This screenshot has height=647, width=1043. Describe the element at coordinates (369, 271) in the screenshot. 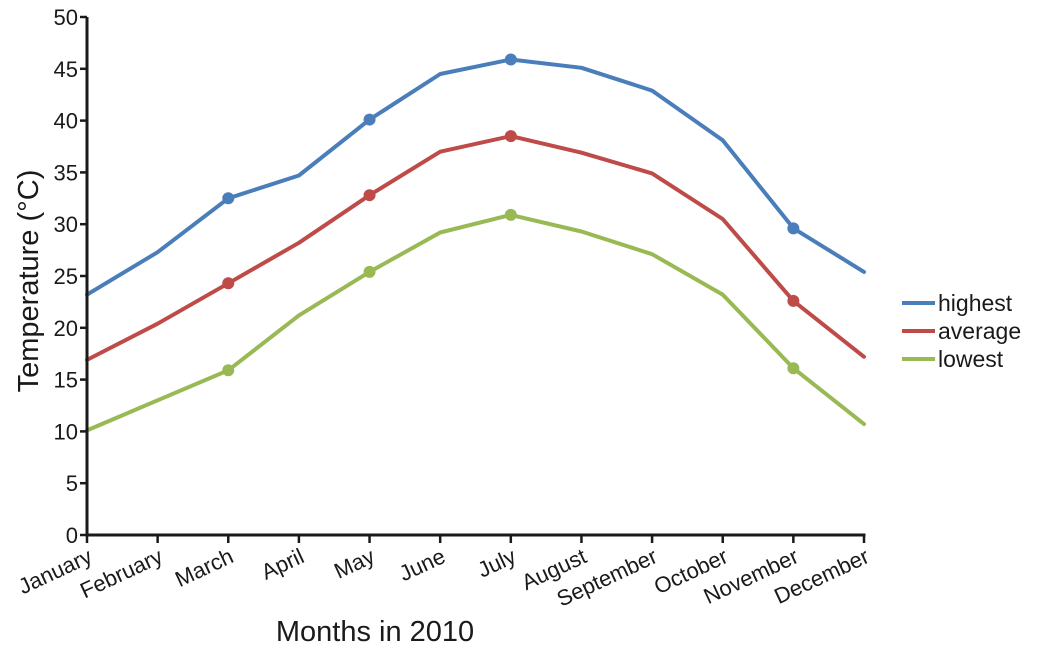

I see `data-point-lowest-may` at that location.